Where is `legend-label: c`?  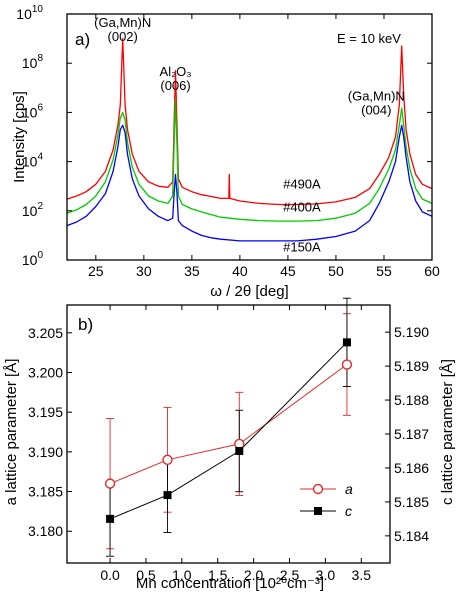 legend-label: c is located at coordinates (348, 511).